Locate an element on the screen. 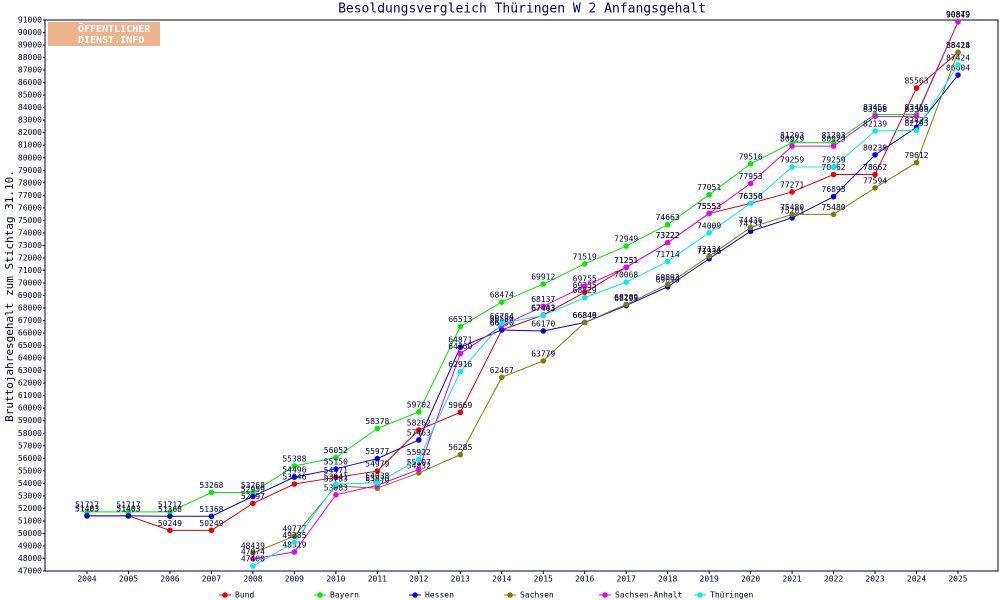 The height and width of the screenshot is (600, 1000). value-label: 69690 is located at coordinates (668, 279).